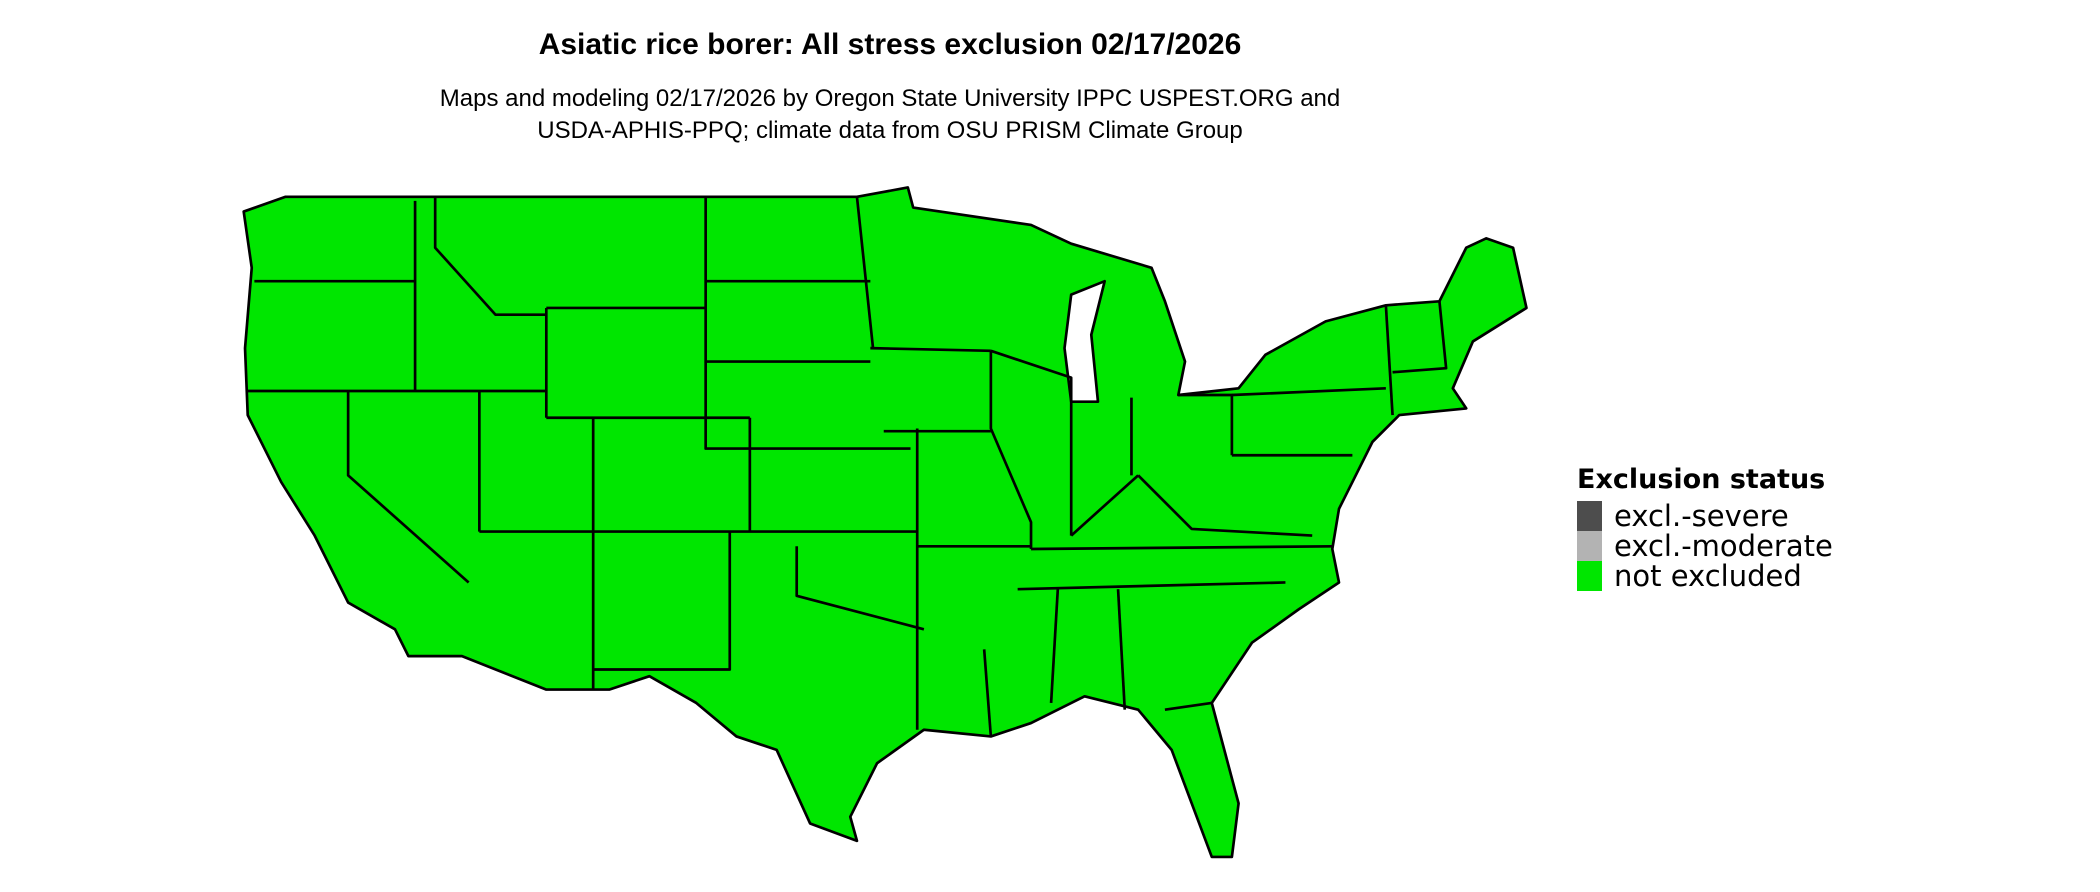  I want to click on legend-title: Exclusion status, so click(1701, 479).